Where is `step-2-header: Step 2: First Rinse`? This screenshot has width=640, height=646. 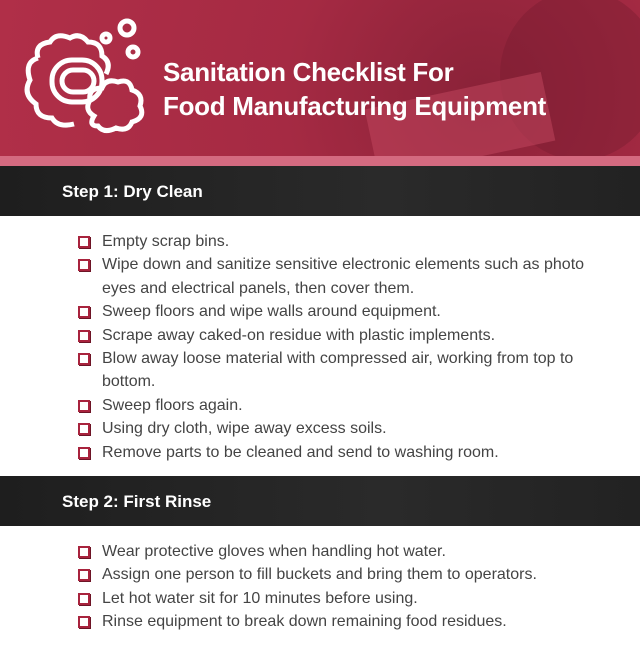 step-2-header: Step 2: First Rinse is located at coordinates (320, 501).